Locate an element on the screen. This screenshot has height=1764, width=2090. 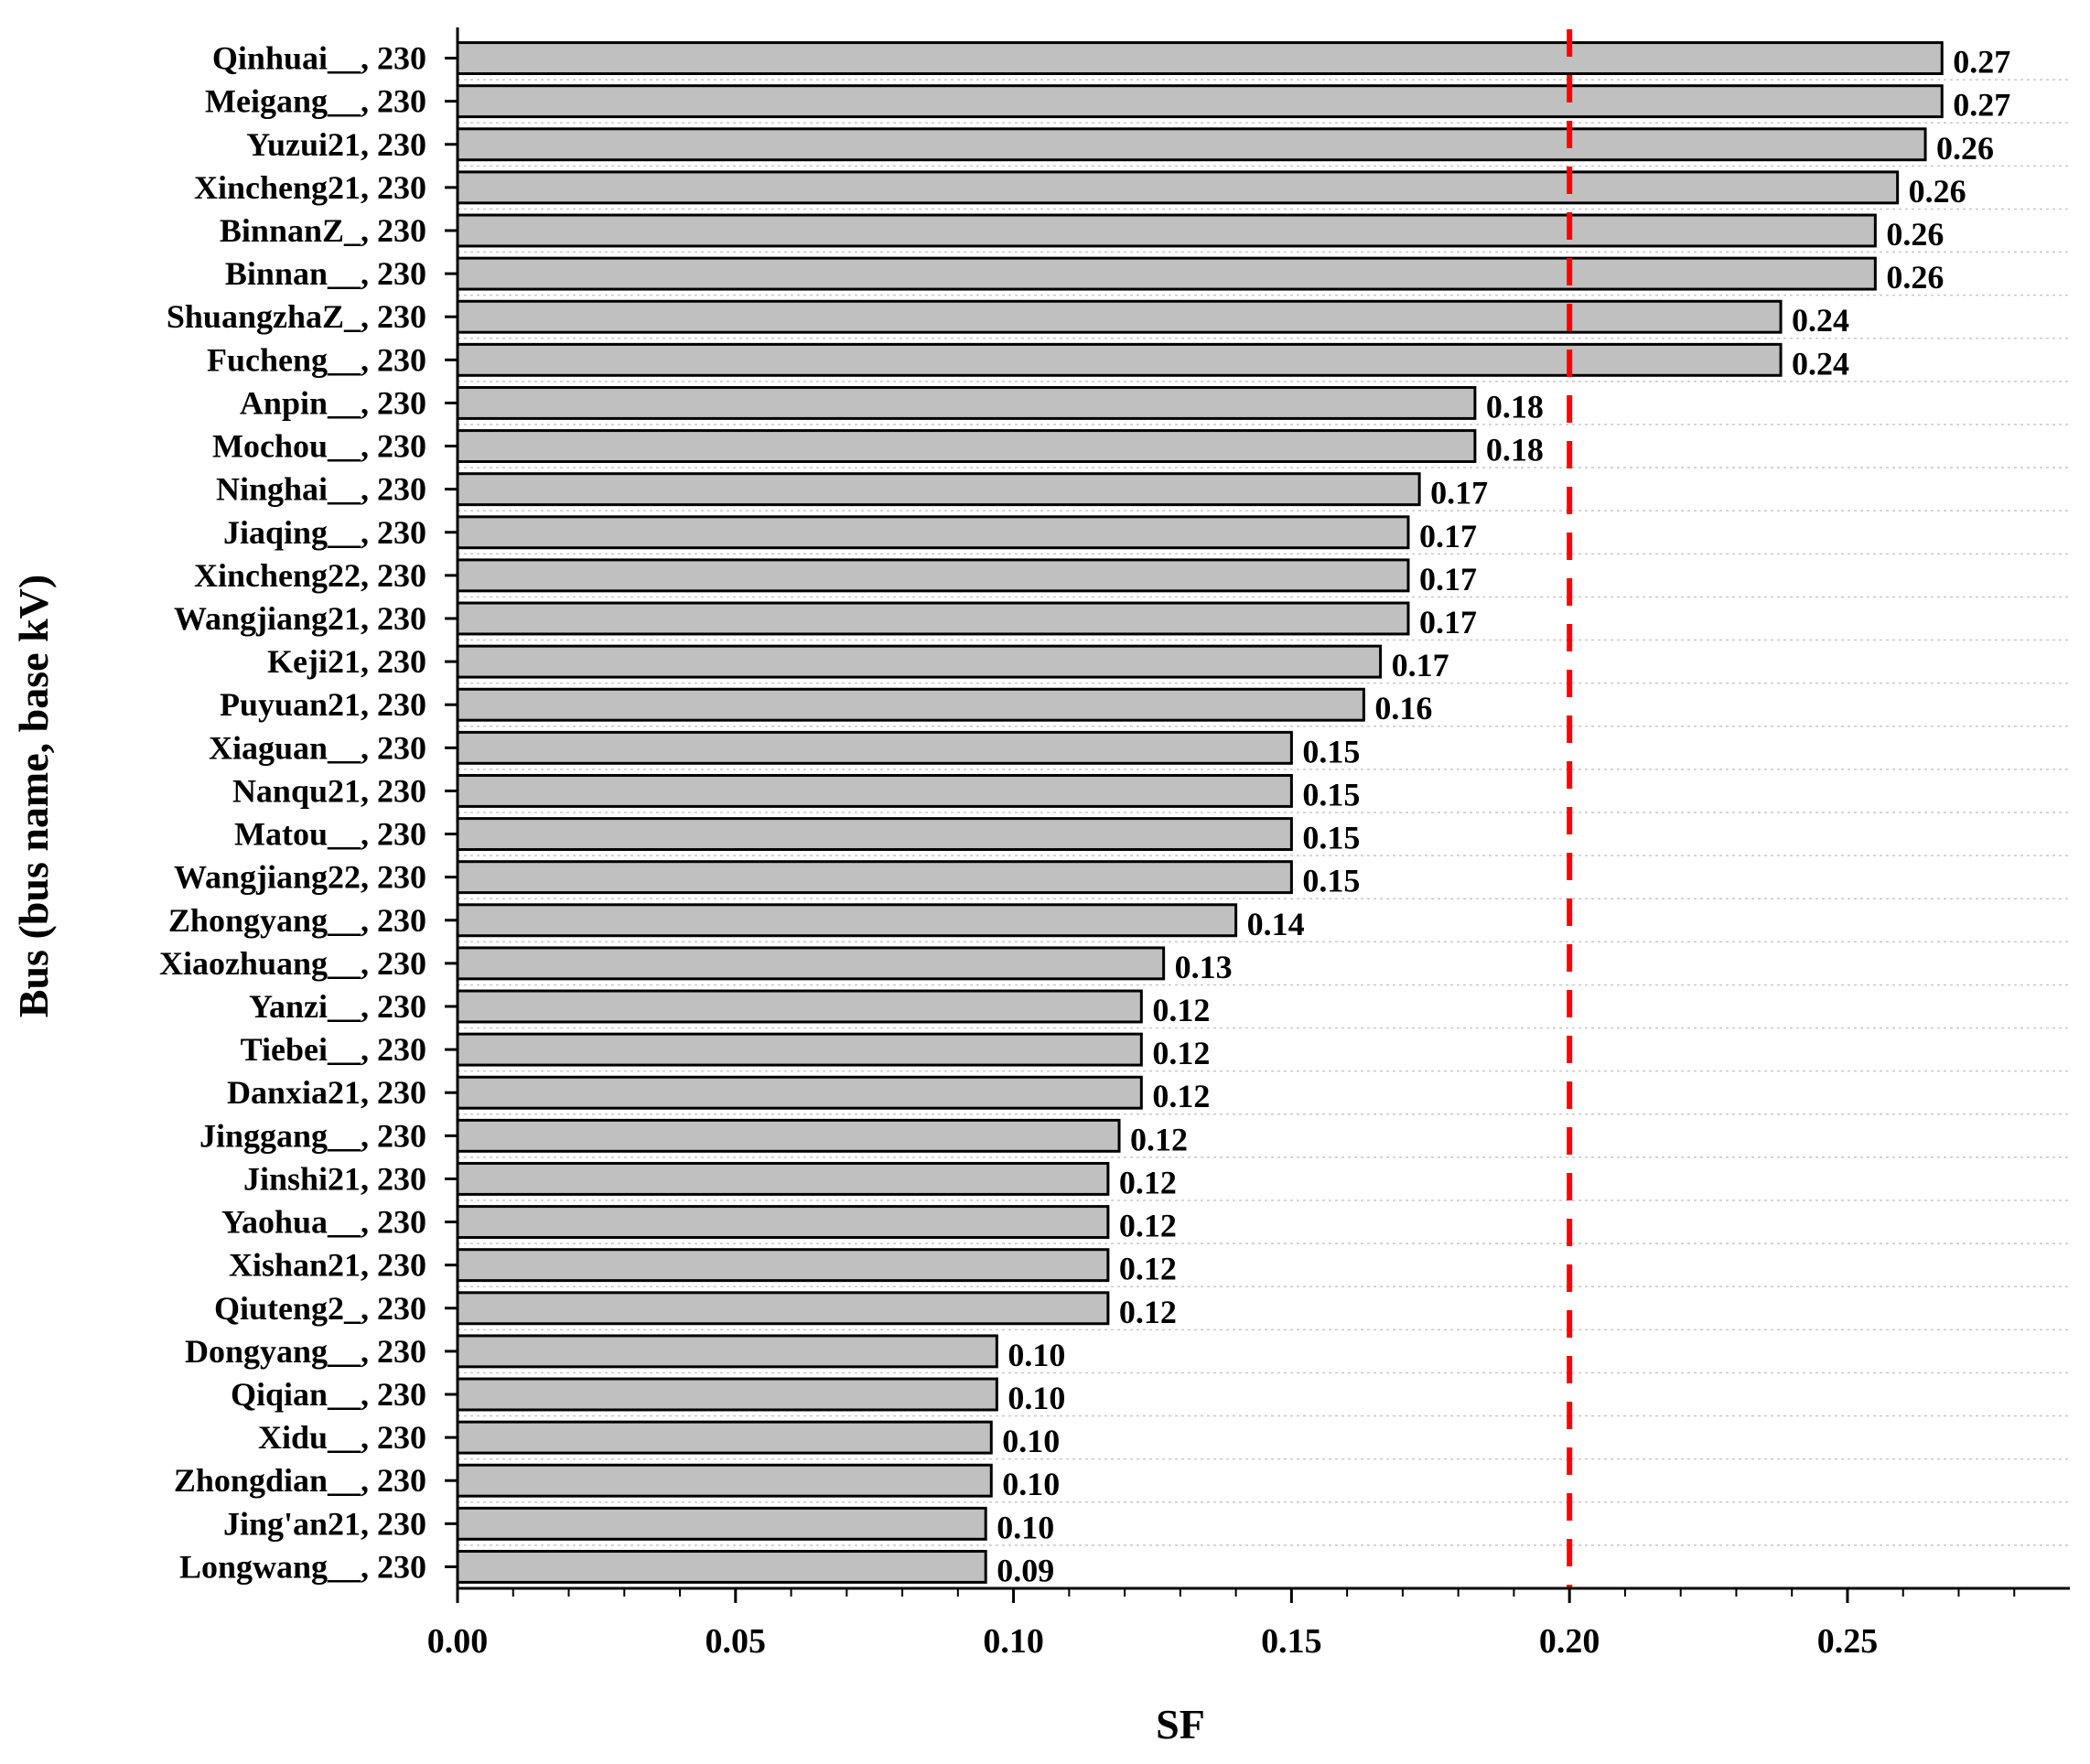
y-axis-title: Bus (bus name, base kV) is located at coordinates (33, 796).